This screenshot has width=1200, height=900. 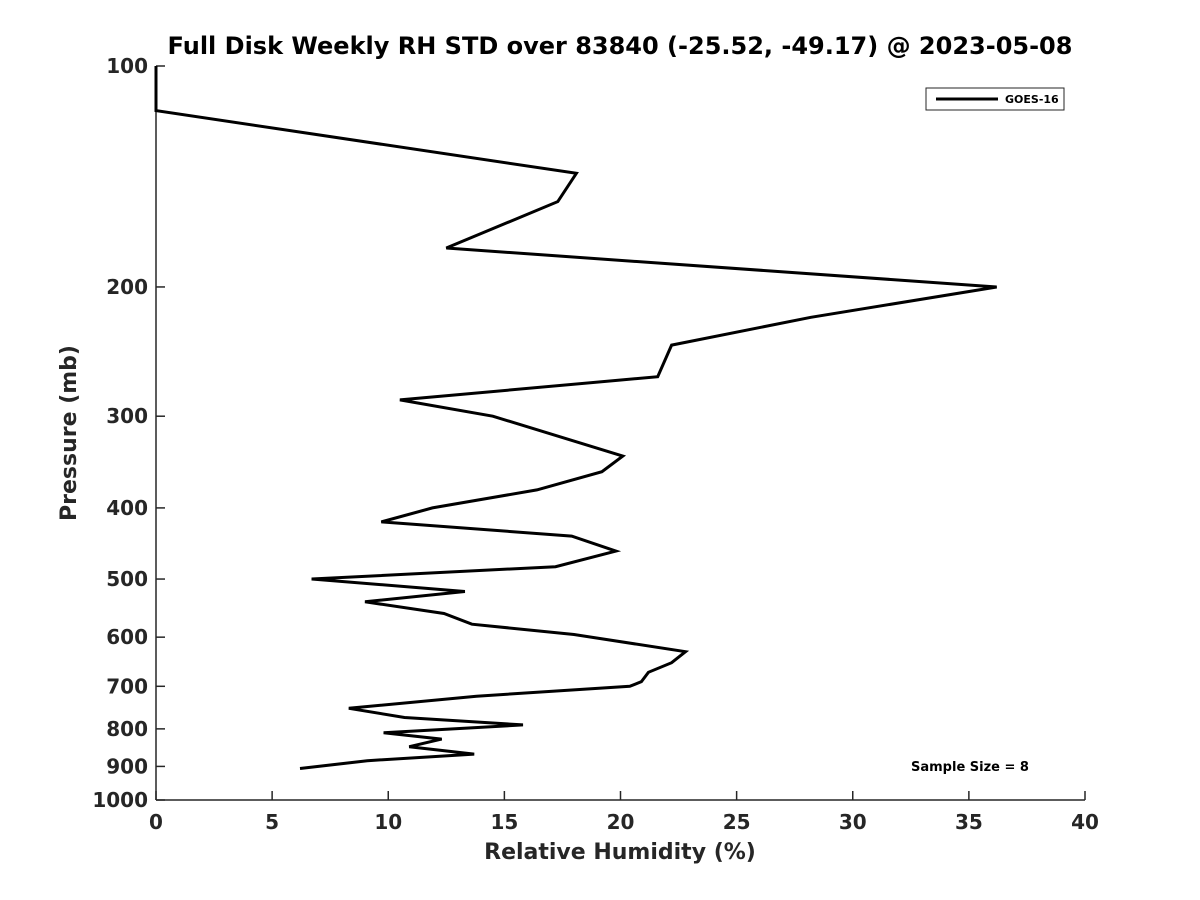 I want to click on x-tick-label: 10, so click(x=388, y=822).